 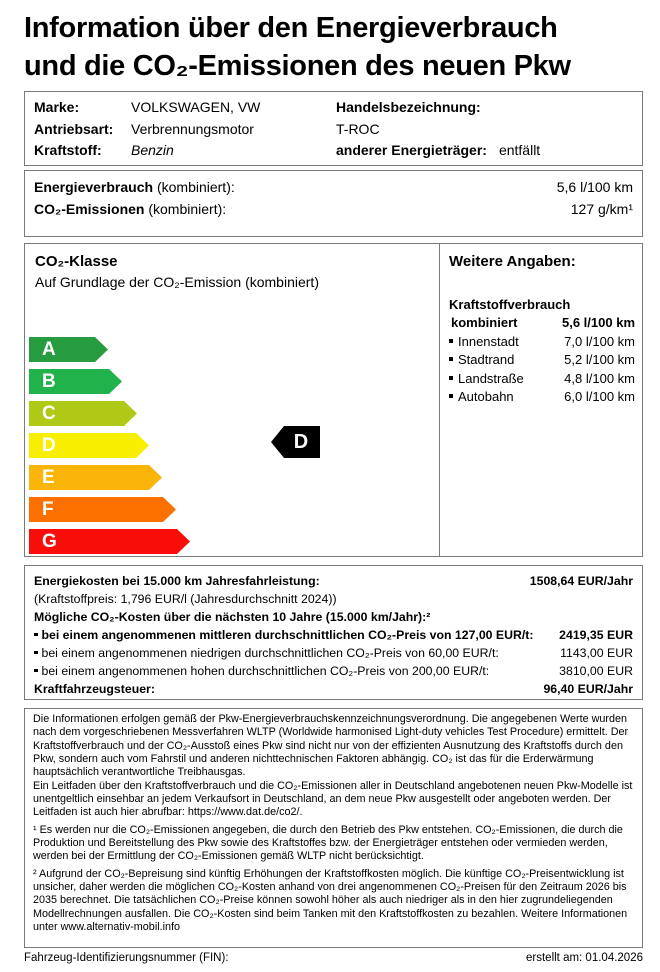 I want to click on drivetrain-value: Verbrennungsmotor, so click(x=192, y=128).